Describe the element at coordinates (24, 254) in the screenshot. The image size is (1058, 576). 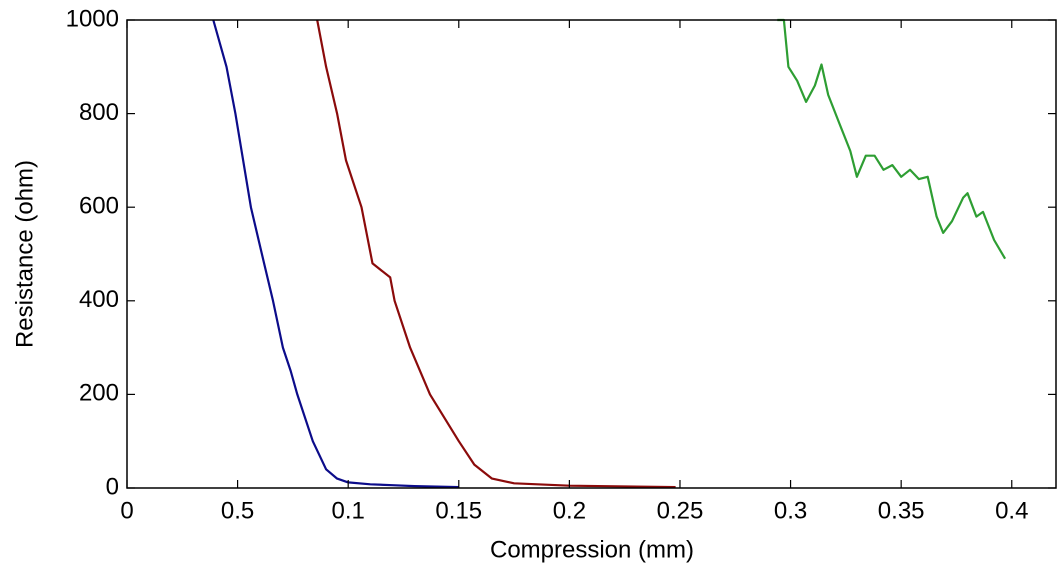
I see `y-axis-label: Resistance (ohm)` at that location.